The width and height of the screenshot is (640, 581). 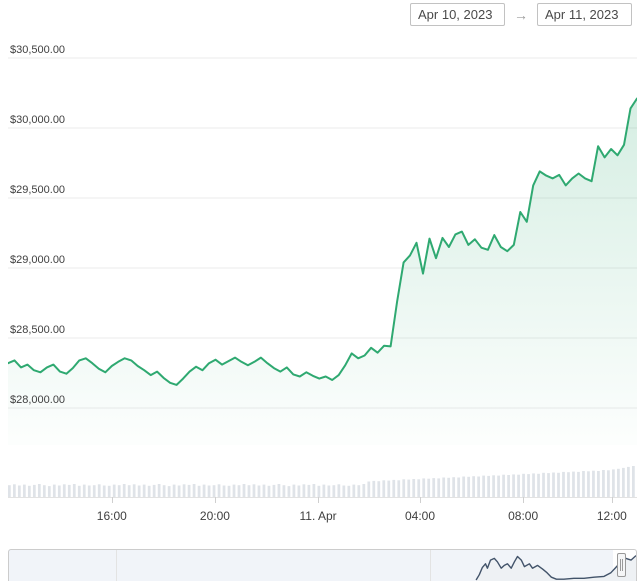 What do you see at coordinates (38, 260) in the screenshot?
I see `y-axis-label: $29,000.00` at bounding box center [38, 260].